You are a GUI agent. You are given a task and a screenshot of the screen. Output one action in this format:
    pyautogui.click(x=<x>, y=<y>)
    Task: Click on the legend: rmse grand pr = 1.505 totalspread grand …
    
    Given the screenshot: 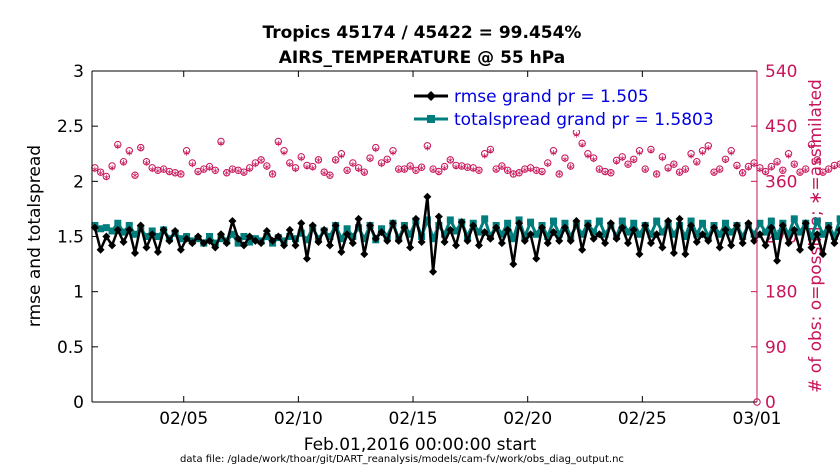 What is the action you would take?
    pyautogui.click(x=577, y=107)
    